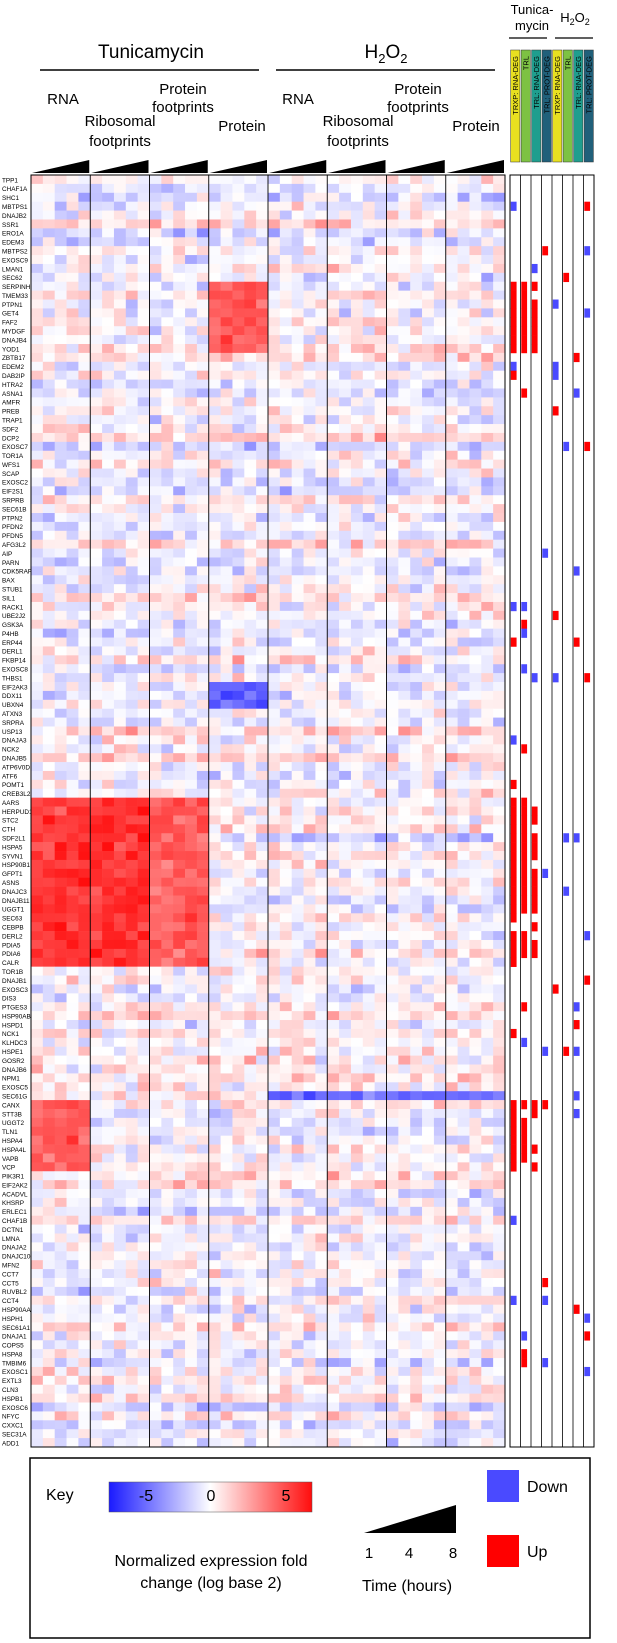  Describe the element at coordinates (515, 85) in the screenshot. I see `indicator-tag-label: TRXP: RNA-DEG` at that location.